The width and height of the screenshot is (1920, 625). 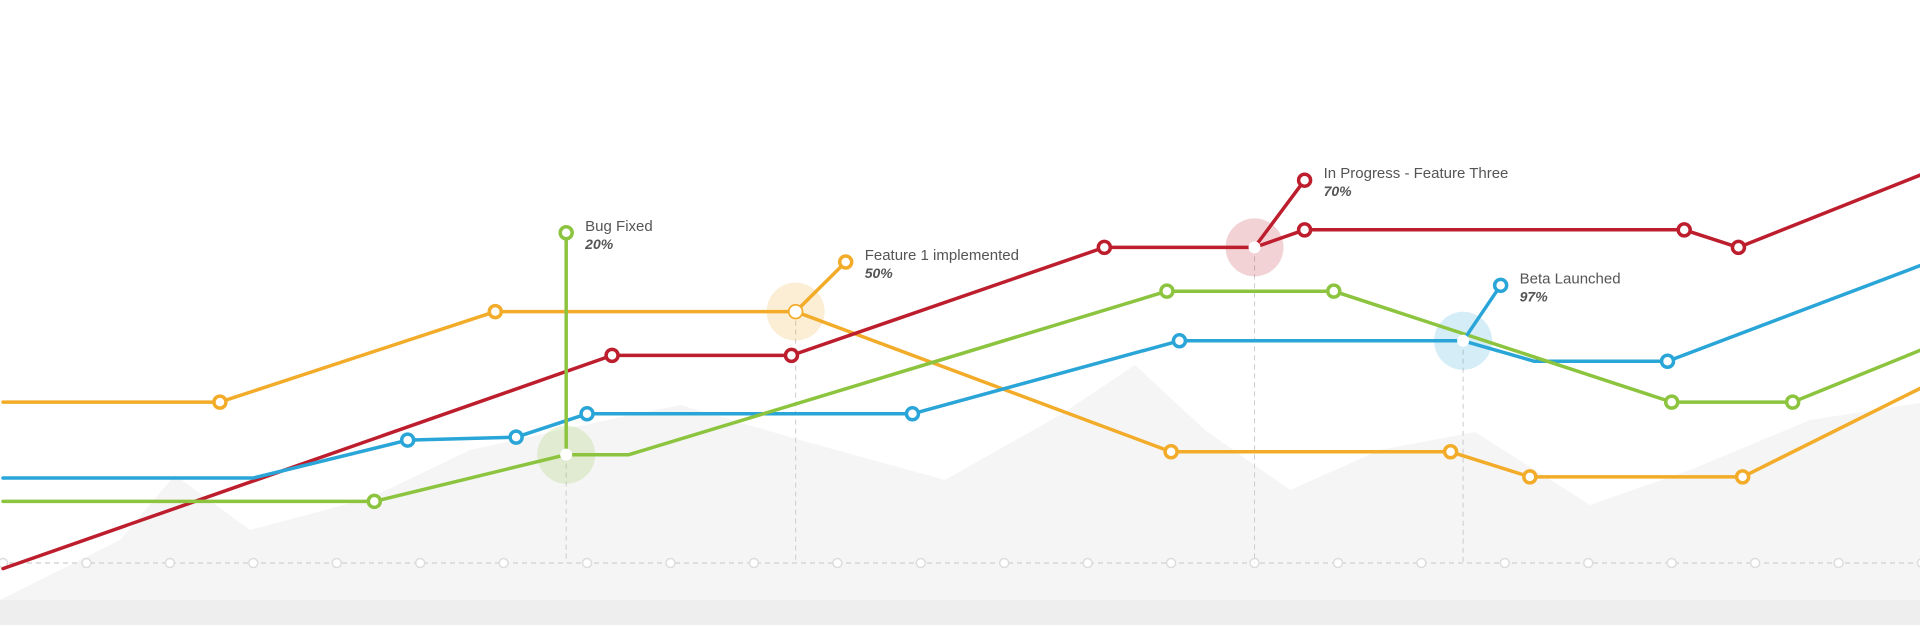 What do you see at coordinates (1570, 278) in the screenshot?
I see `annotation-title: Beta Launched` at bounding box center [1570, 278].